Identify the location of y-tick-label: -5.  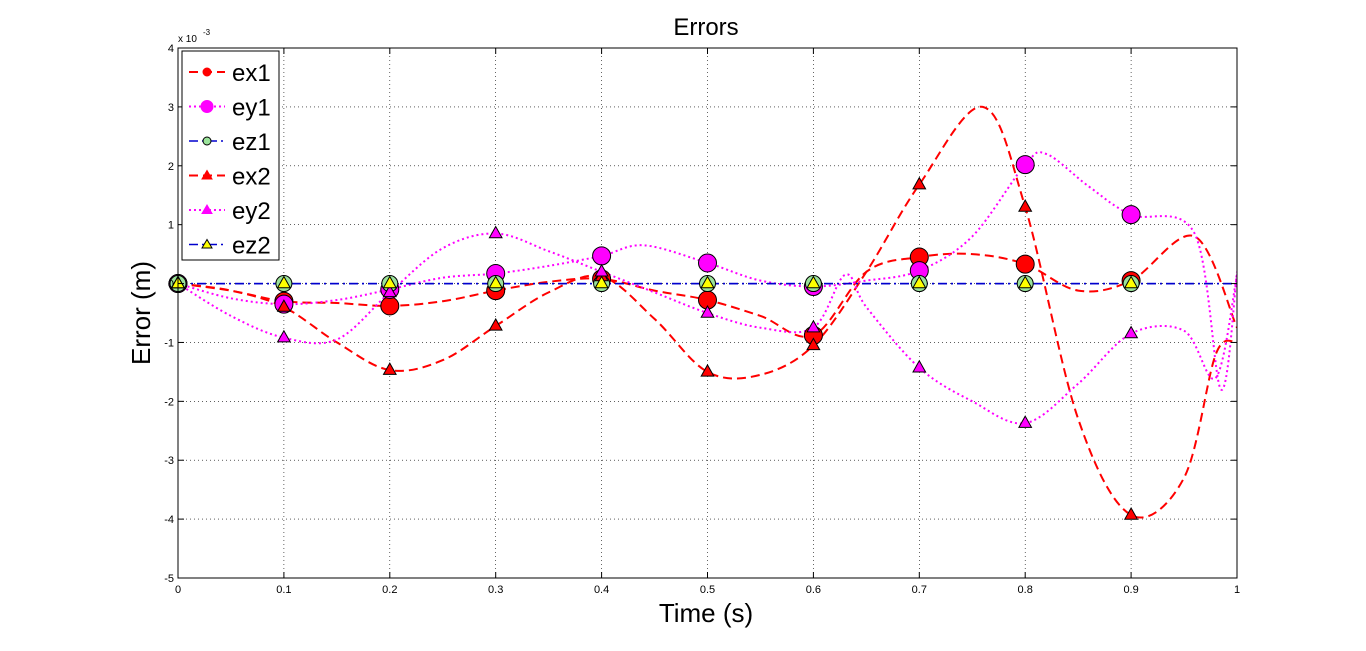
(169, 579).